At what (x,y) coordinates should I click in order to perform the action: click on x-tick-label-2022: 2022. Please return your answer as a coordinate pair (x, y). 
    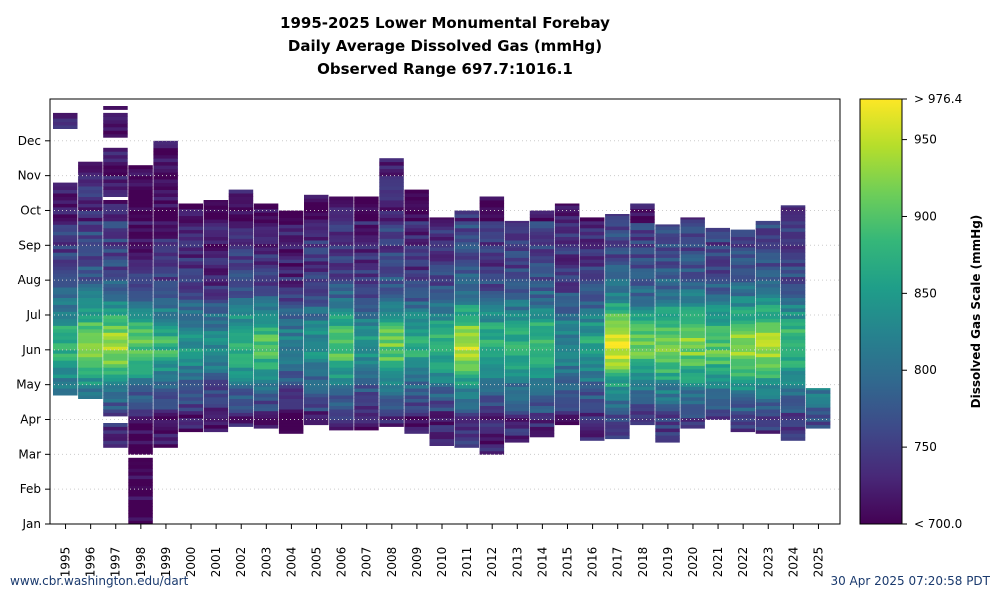
    Looking at the image, I should click on (743, 562).